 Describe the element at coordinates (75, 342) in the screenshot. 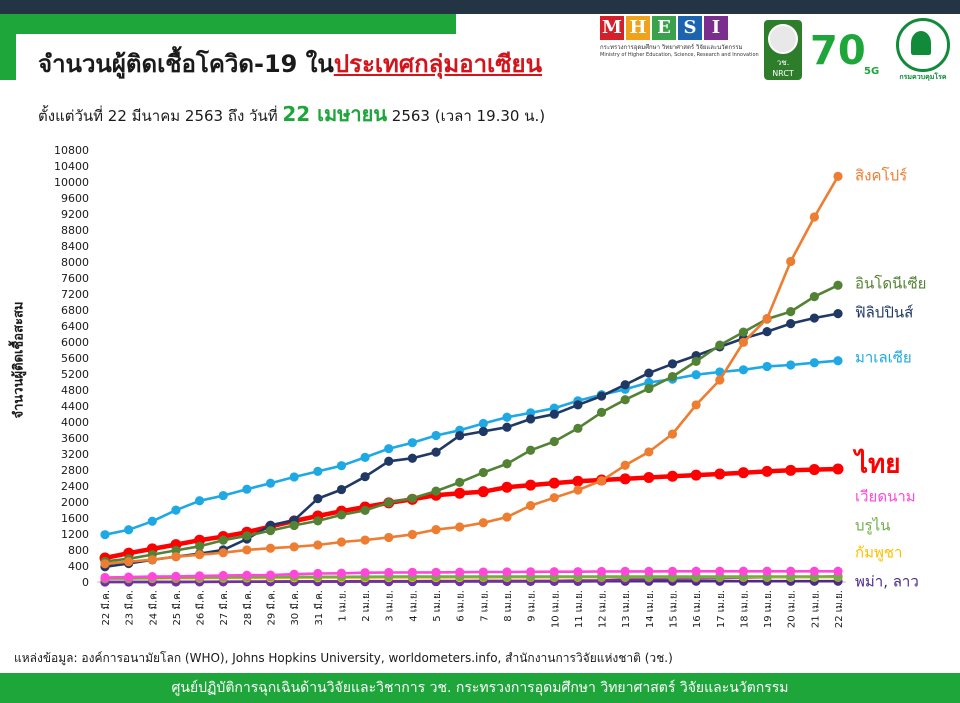

I see `y-tick-label: 6000` at that location.